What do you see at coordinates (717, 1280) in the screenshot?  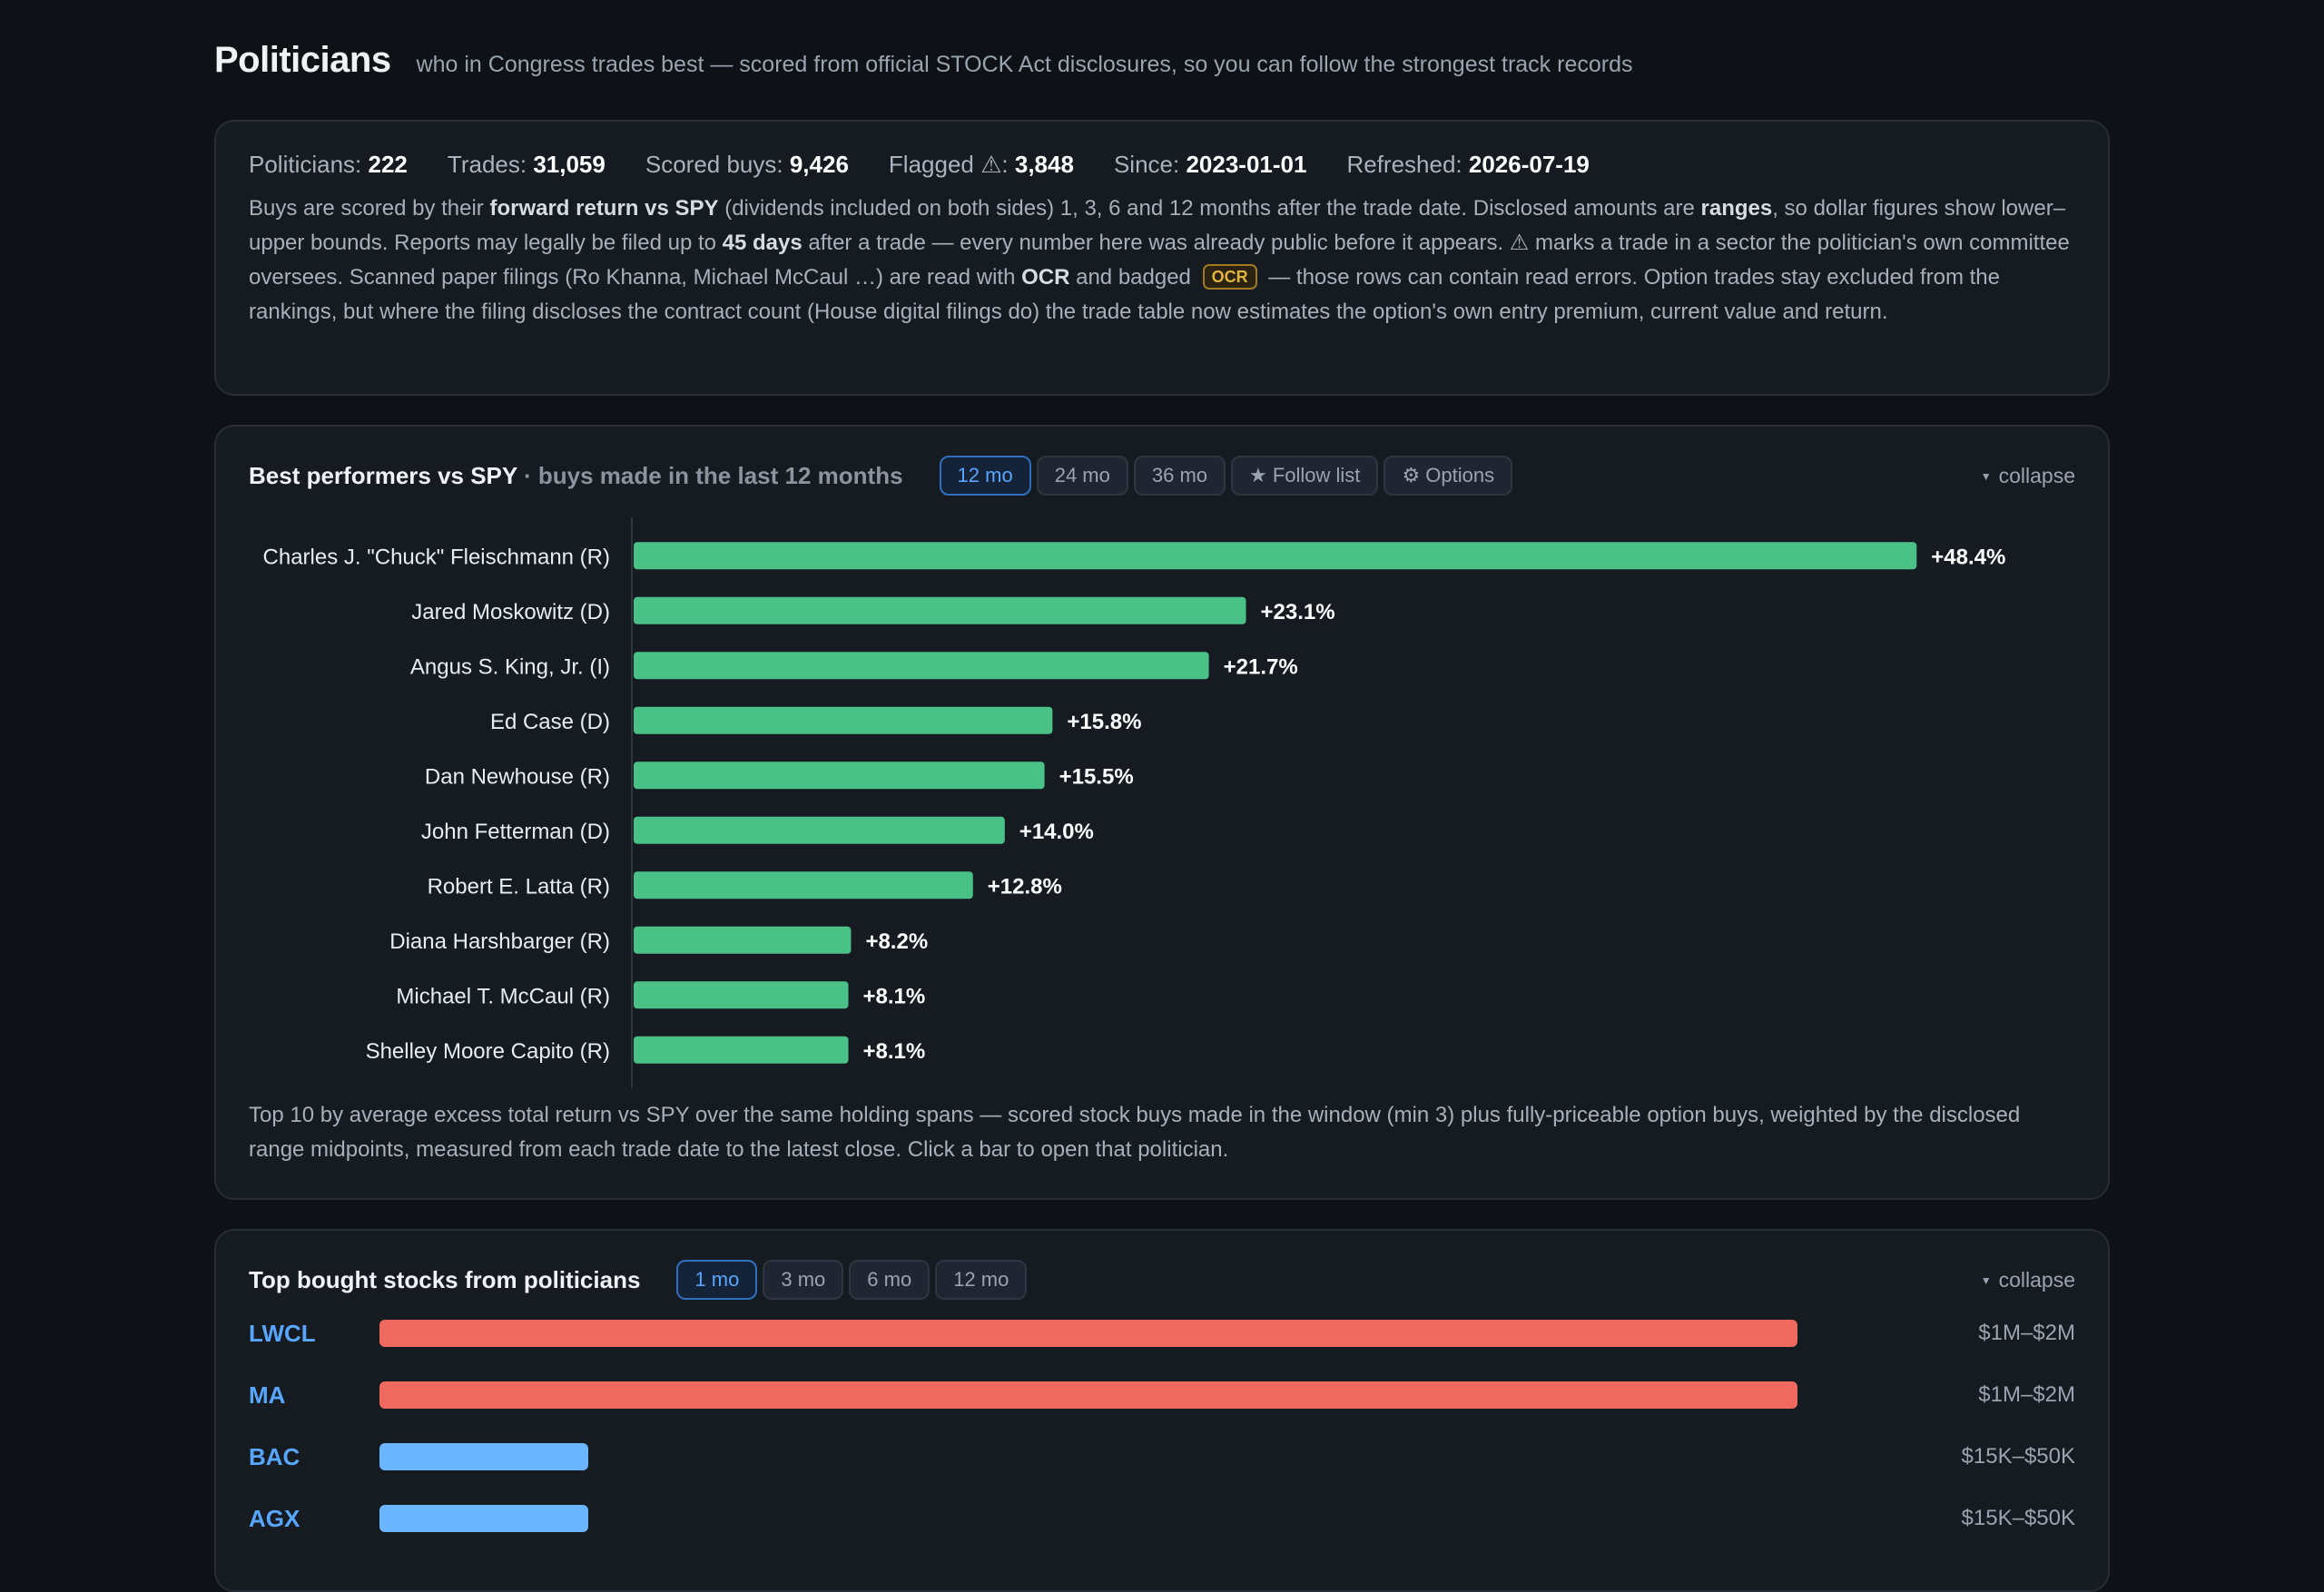 I see `tab-1mo: 1 mo` at bounding box center [717, 1280].